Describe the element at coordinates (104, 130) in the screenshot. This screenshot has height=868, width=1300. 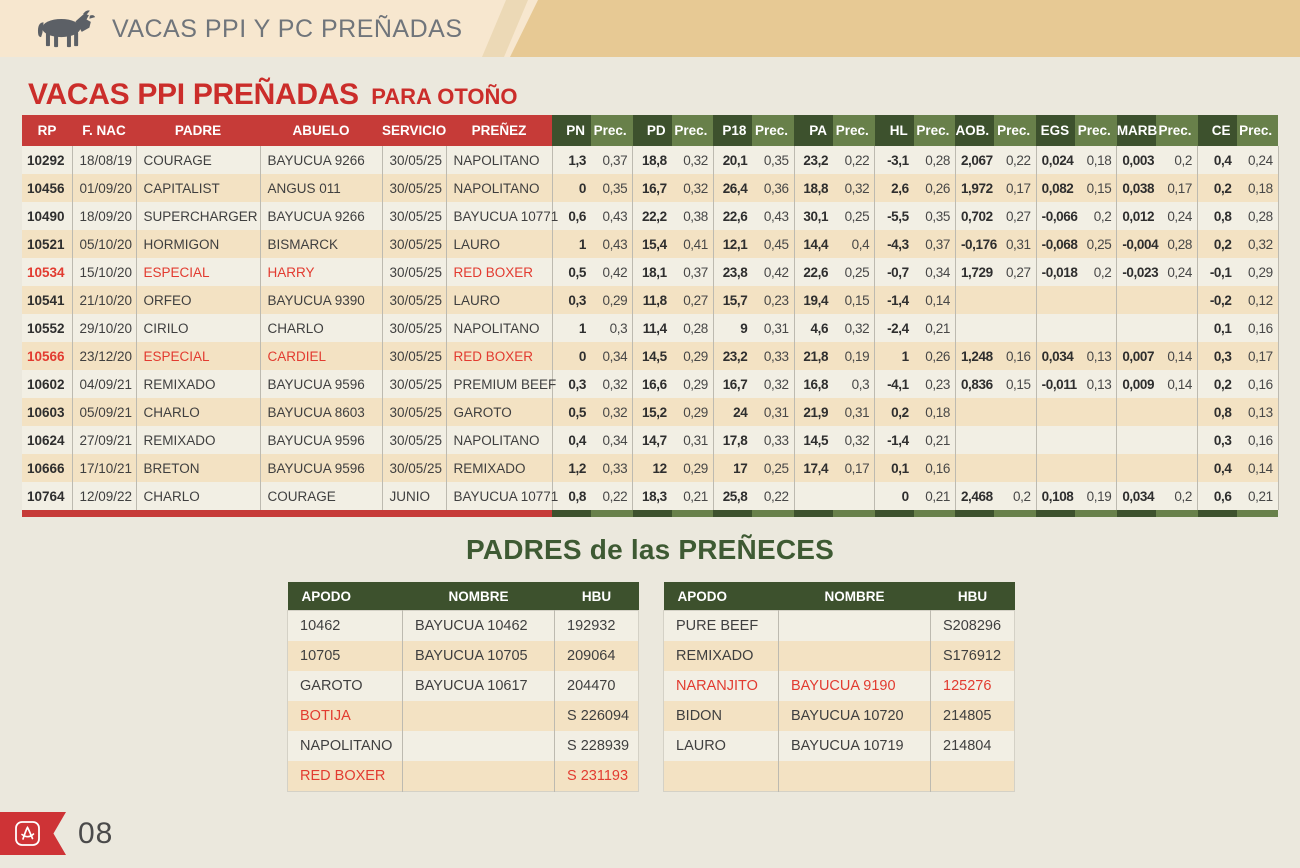
I see `column-header: F. NAC` at that location.